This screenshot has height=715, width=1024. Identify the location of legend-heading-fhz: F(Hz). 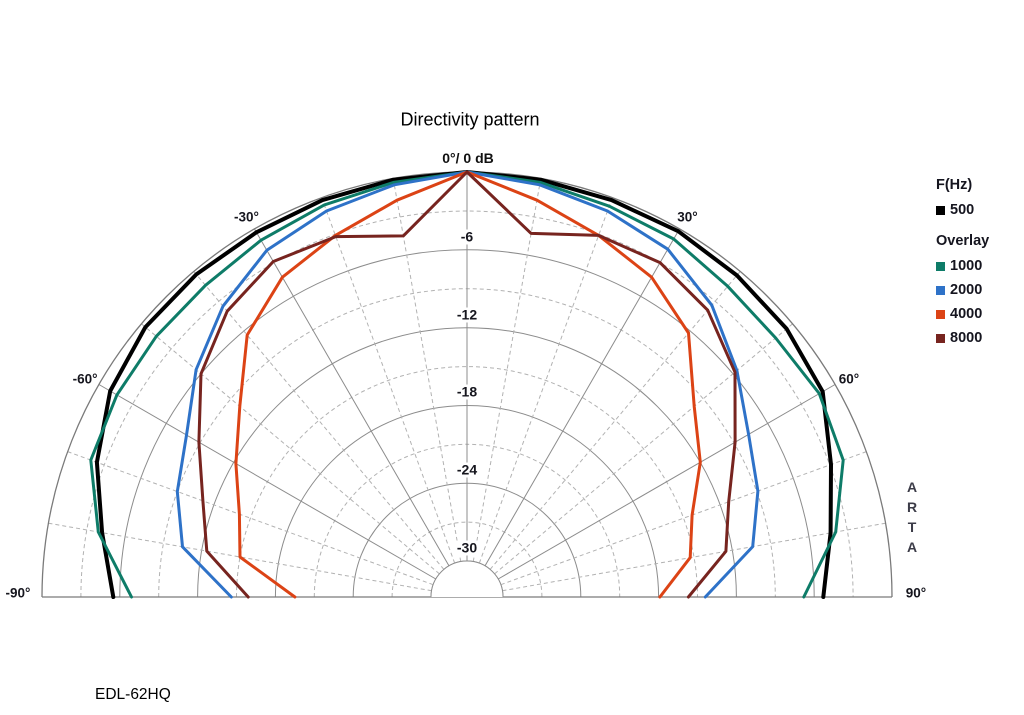
(954, 185).